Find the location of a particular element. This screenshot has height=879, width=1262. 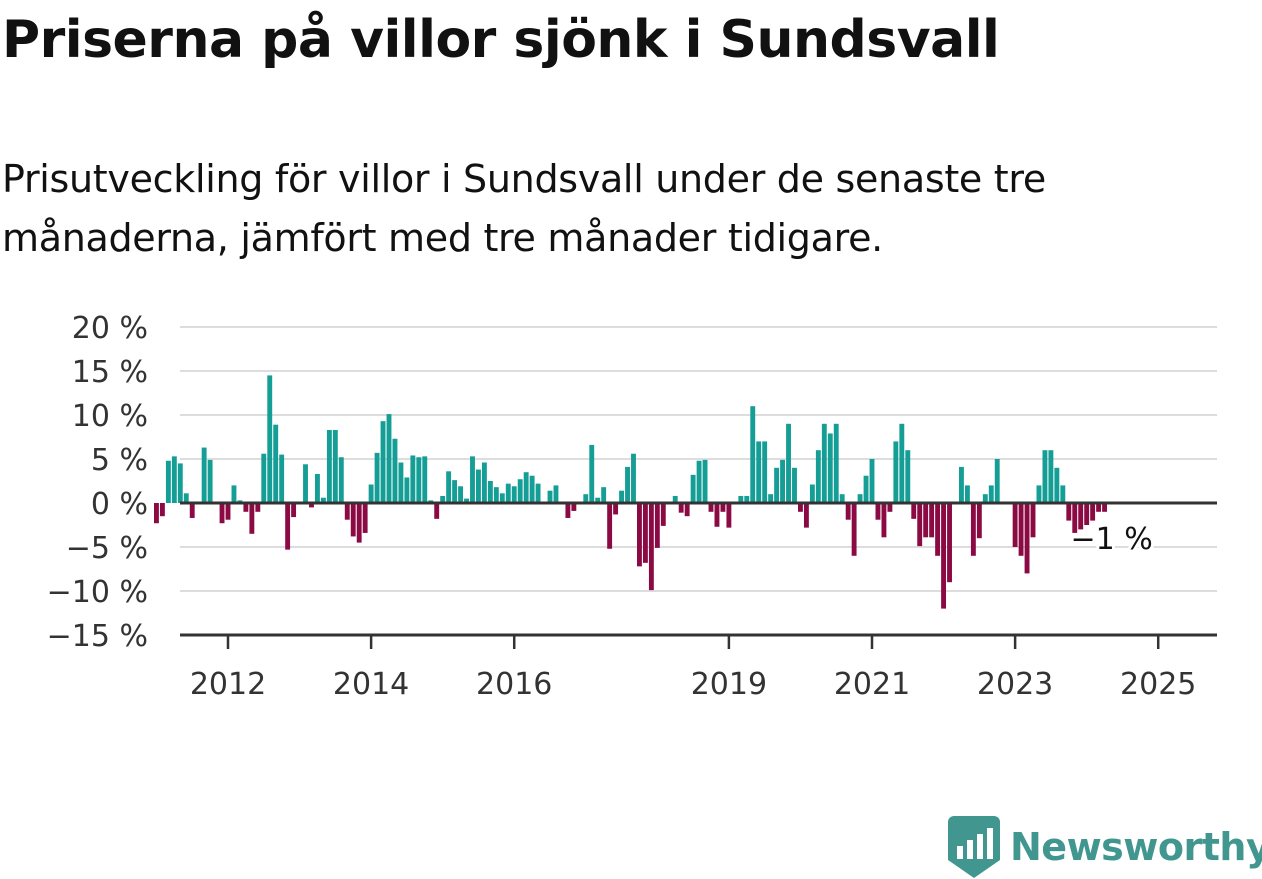

y-tick-label: −10 % is located at coordinates (97, 592).